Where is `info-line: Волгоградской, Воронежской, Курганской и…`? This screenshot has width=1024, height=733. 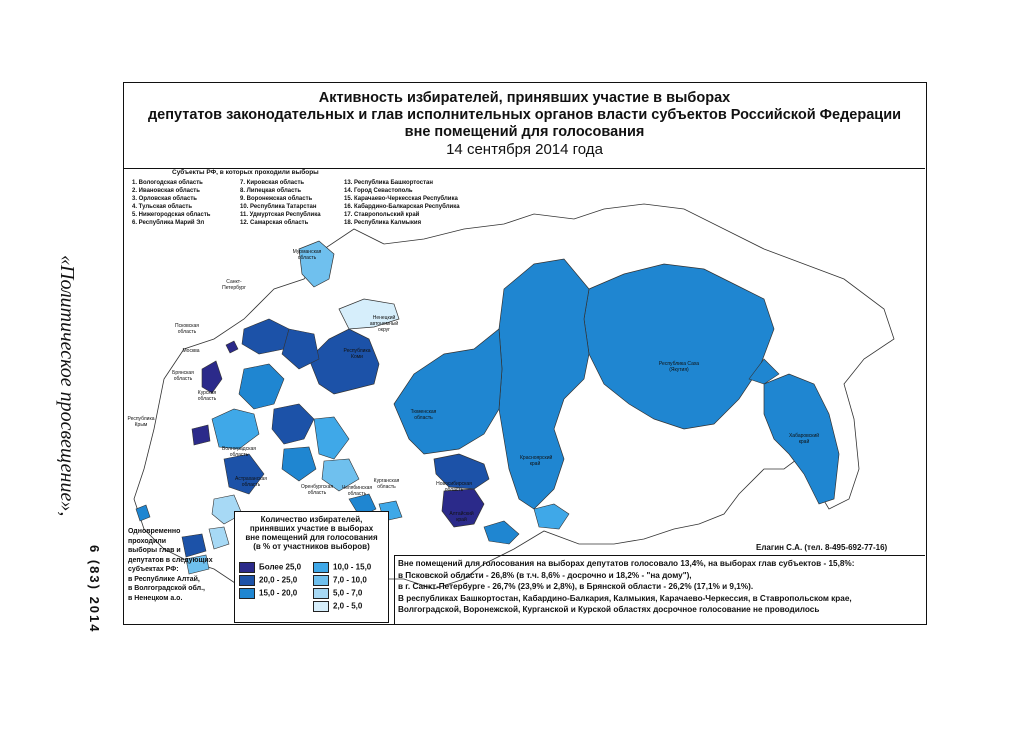
info-line: Волгоградской, Воронежской, Курганской и… is located at coordinates (609, 609).